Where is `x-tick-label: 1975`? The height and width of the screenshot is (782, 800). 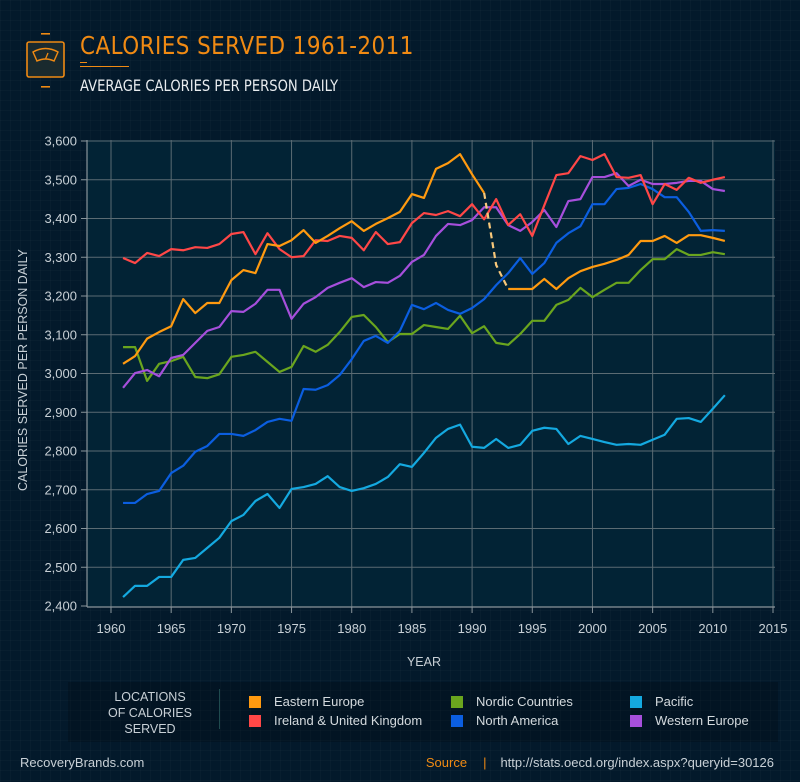
x-tick-label: 1975 is located at coordinates (291, 628).